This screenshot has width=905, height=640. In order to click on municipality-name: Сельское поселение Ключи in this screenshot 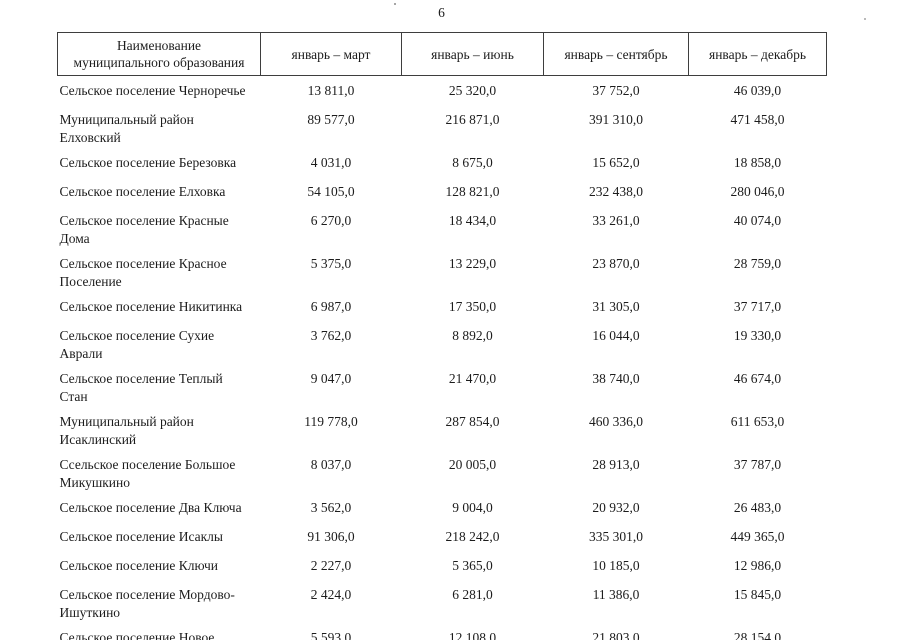, I will do `click(139, 565)`.